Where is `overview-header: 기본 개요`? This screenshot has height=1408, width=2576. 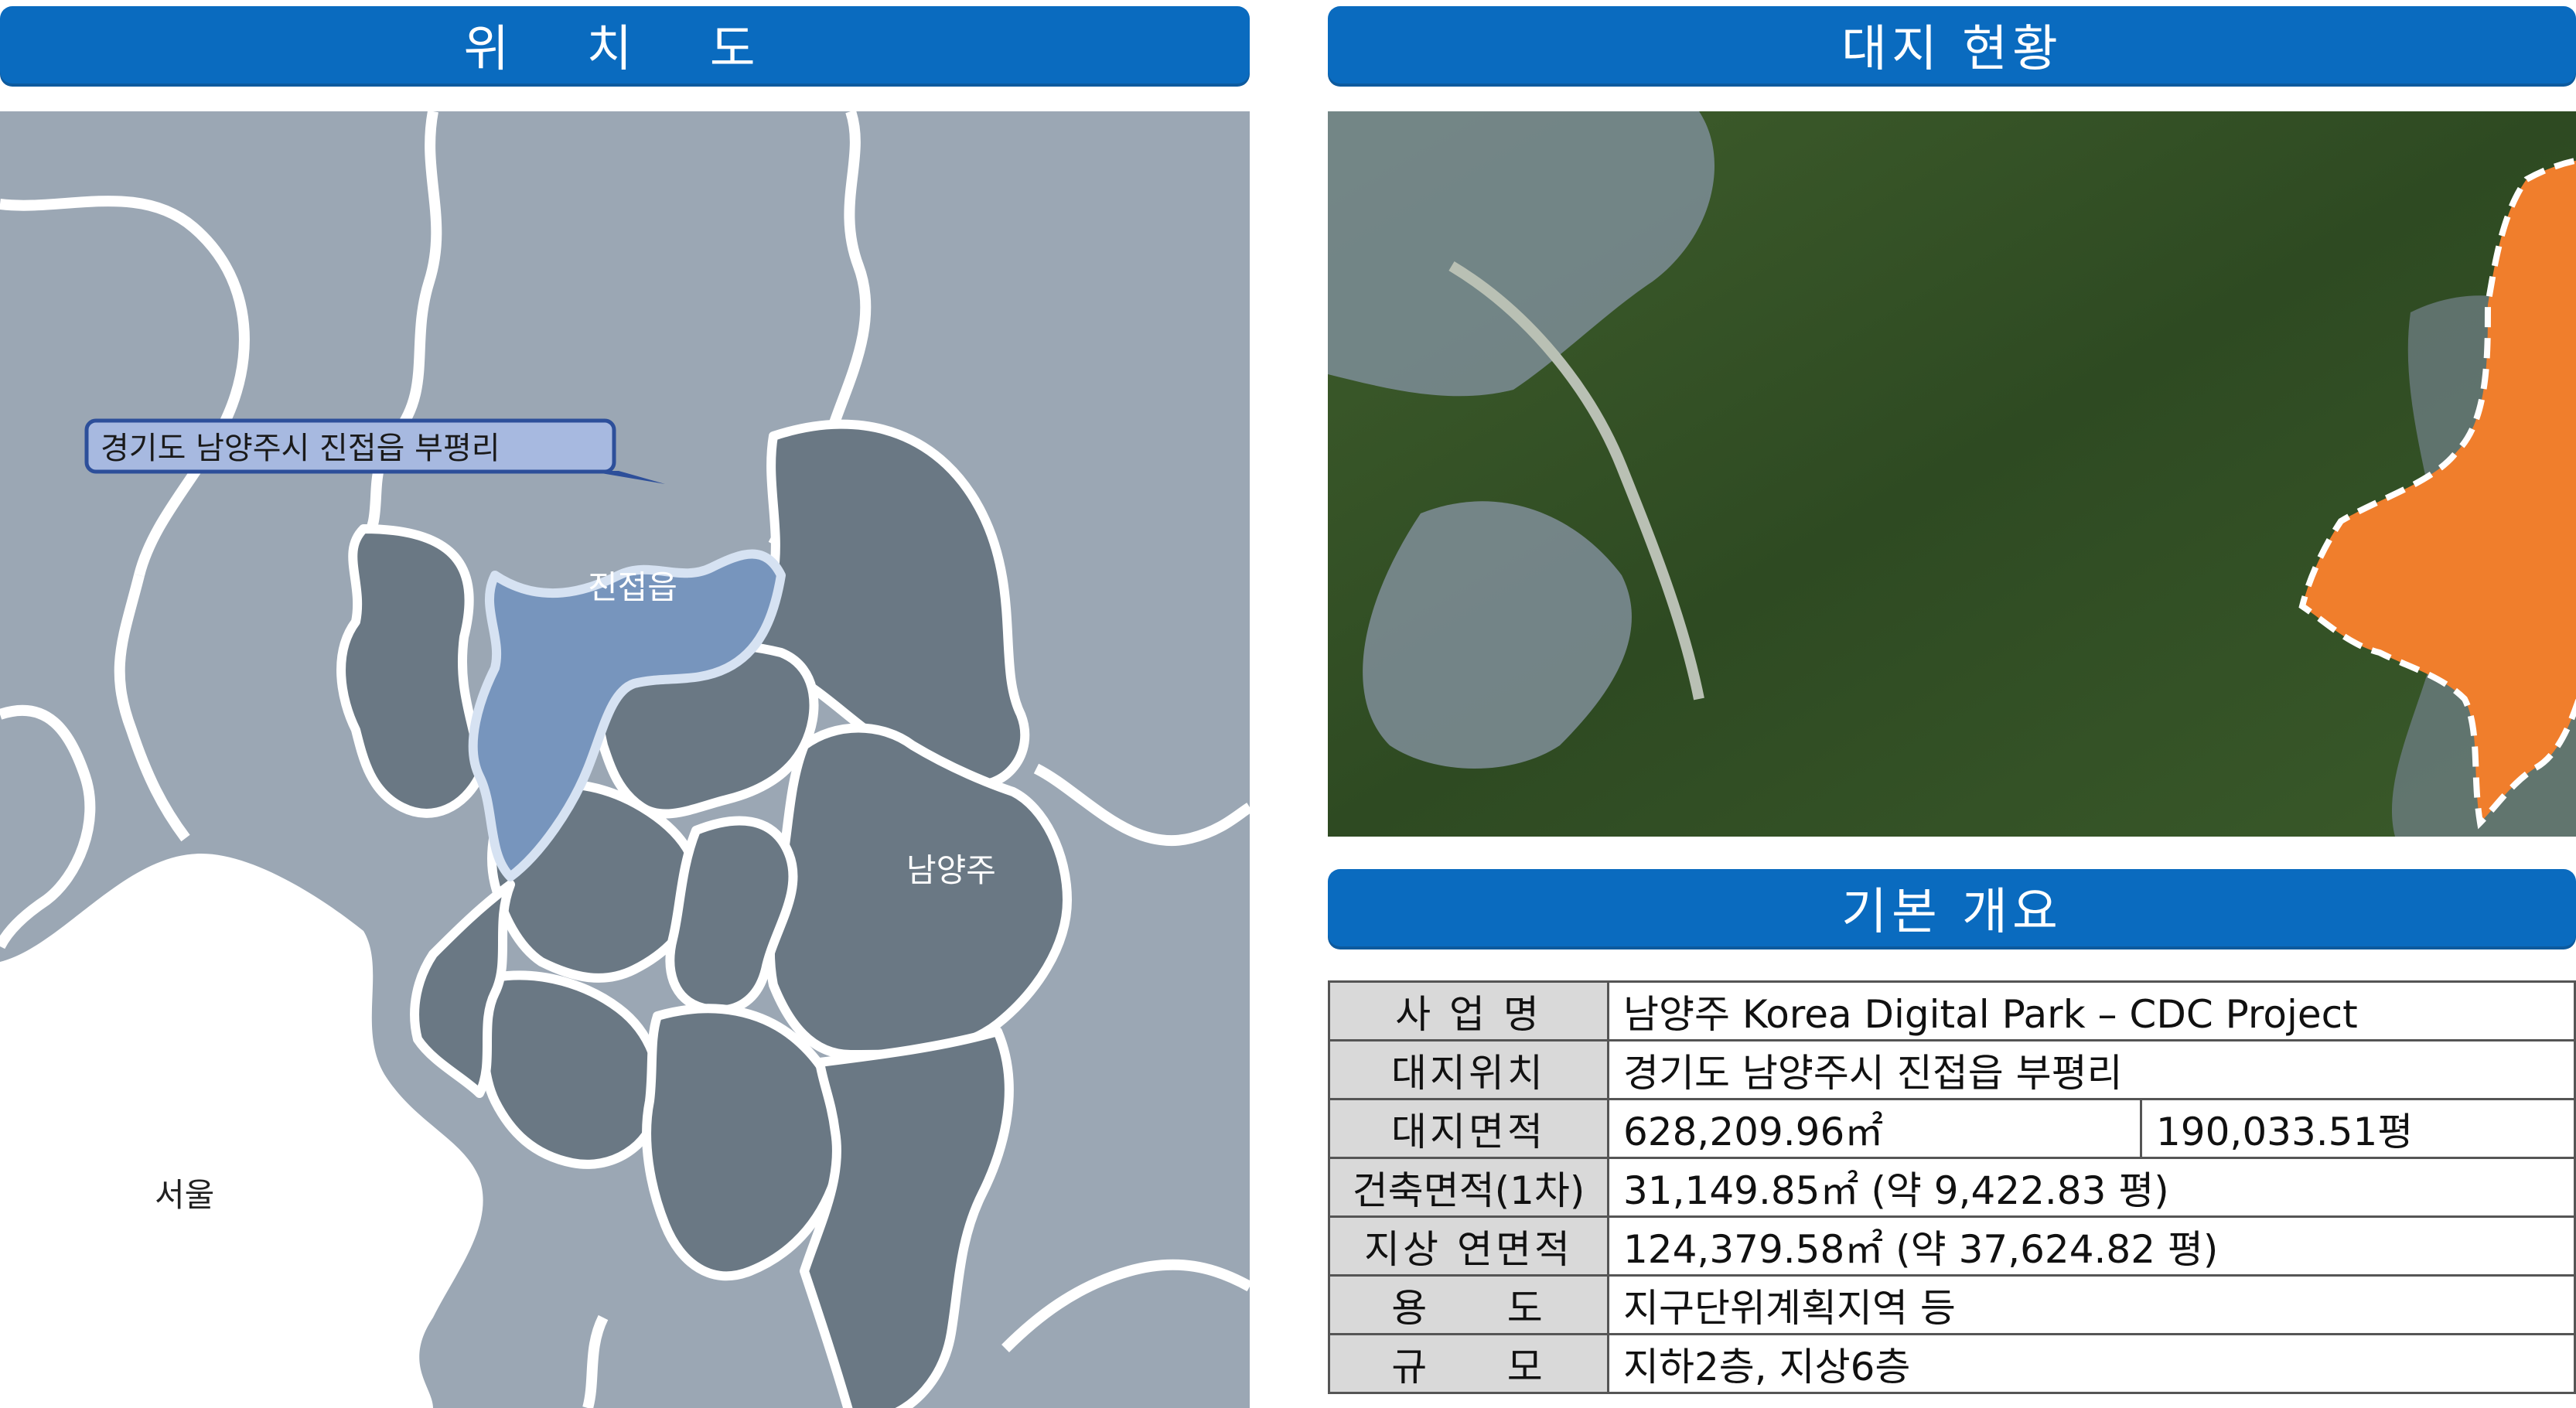 overview-header: 기본 개요 is located at coordinates (1952, 907).